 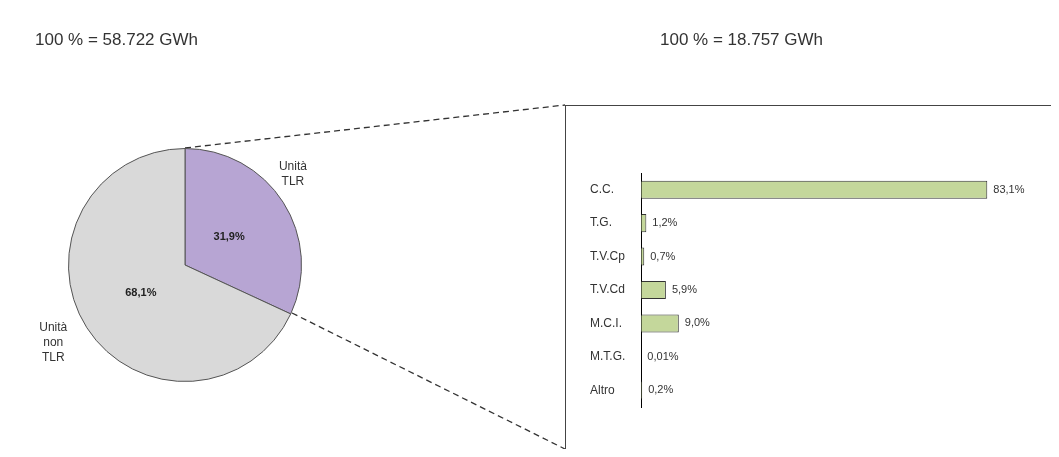 What do you see at coordinates (608, 255) in the screenshot?
I see `y-tick-label: T.V.Cp` at bounding box center [608, 255].